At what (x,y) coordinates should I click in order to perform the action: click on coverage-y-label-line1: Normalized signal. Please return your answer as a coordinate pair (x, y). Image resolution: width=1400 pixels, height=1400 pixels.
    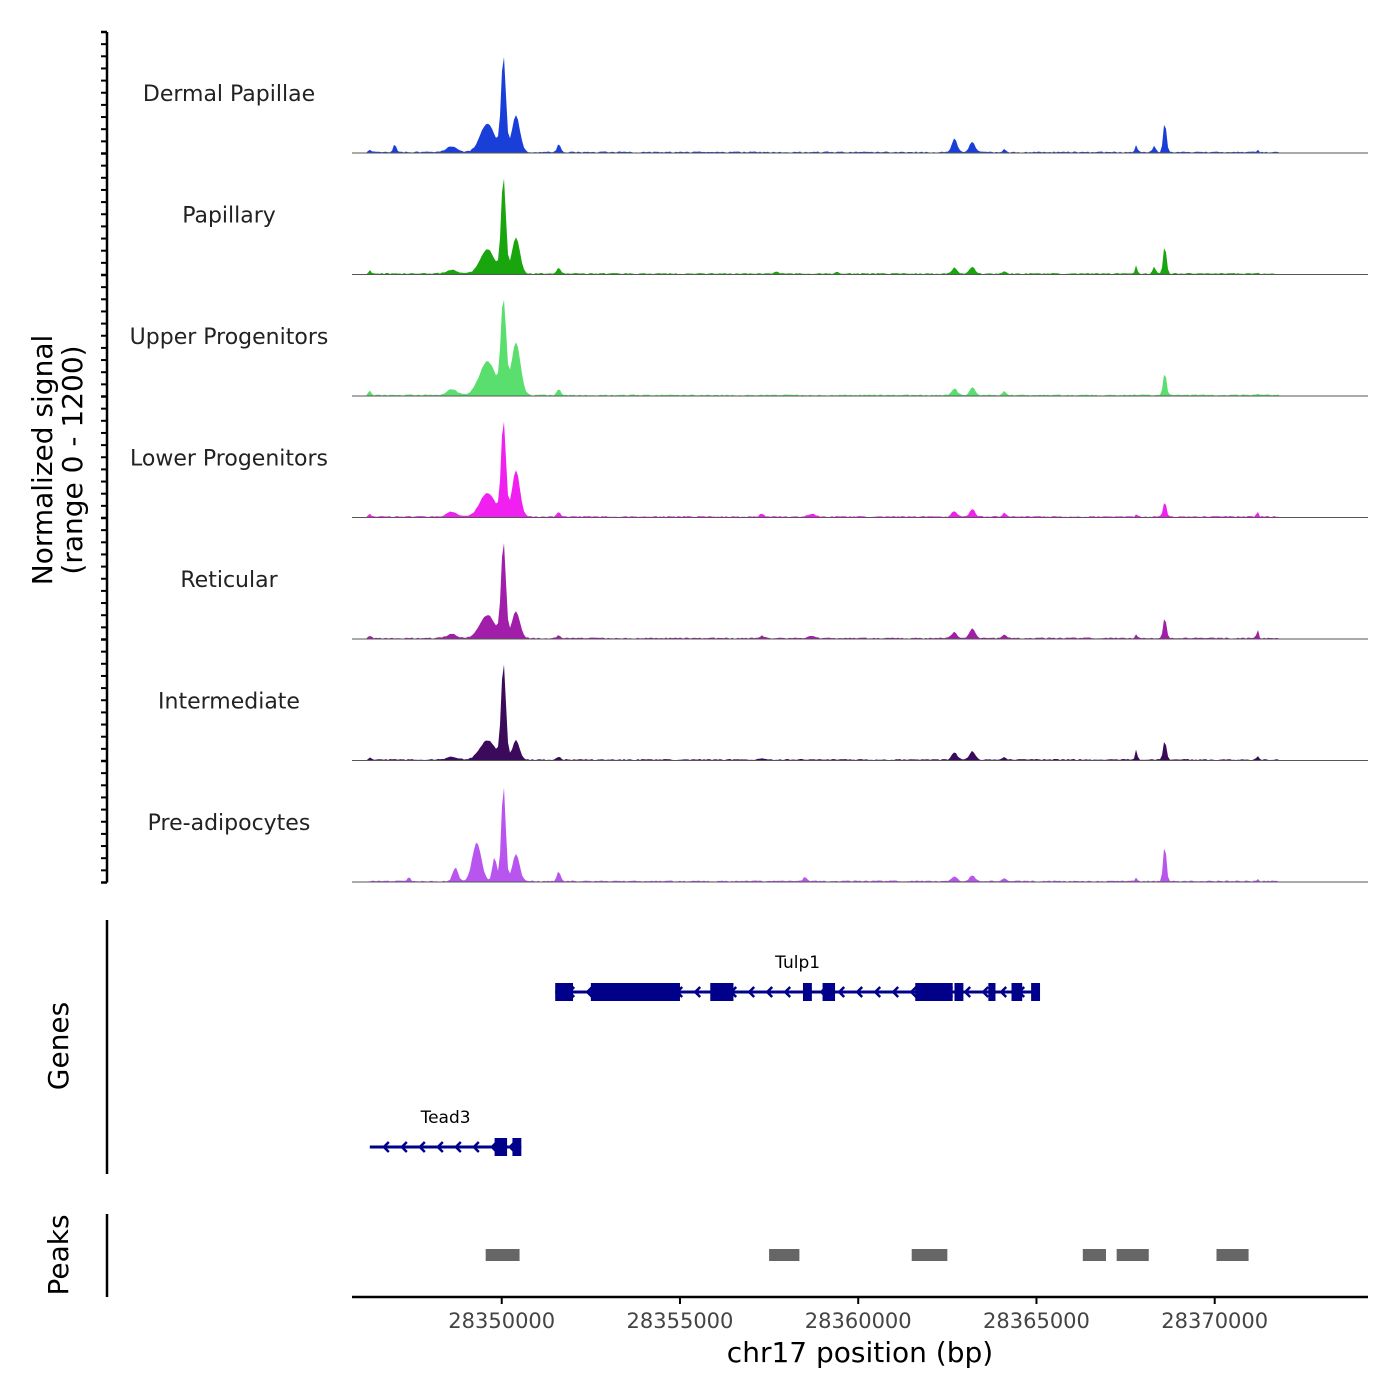
    Looking at the image, I should click on (42, 460).